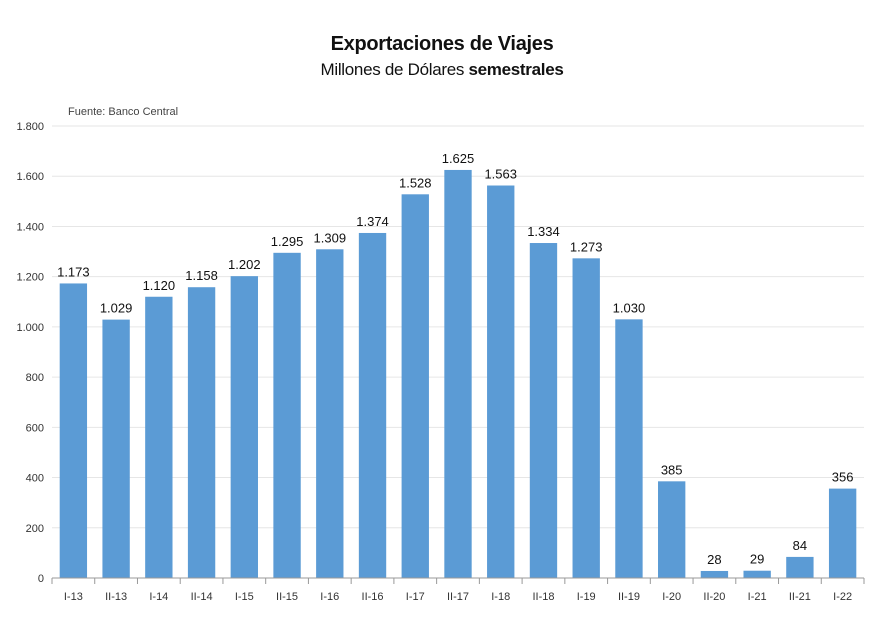 The height and width of the screenshot is (623, 884). Describe the element at coordinates (629, 307) in the screenshot. I see `bar-value-label: 1.030` at that location.